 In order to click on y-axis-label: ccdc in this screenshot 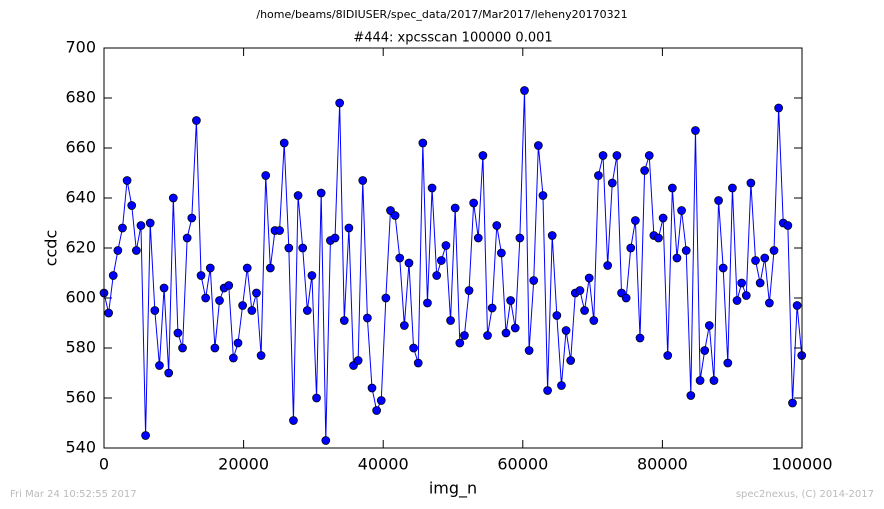, I will do `click(51, 248)`.